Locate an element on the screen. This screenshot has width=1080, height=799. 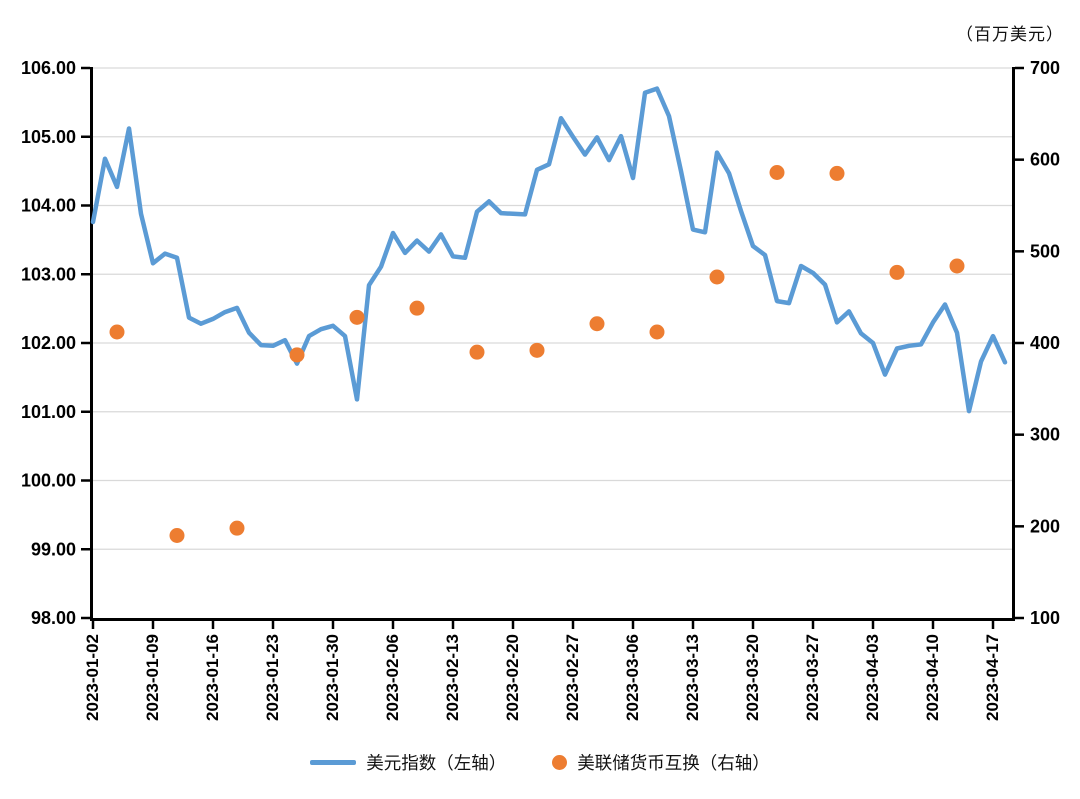
x-axis-tick-label: 2023-04-17 is located at coordinates (992, 677).